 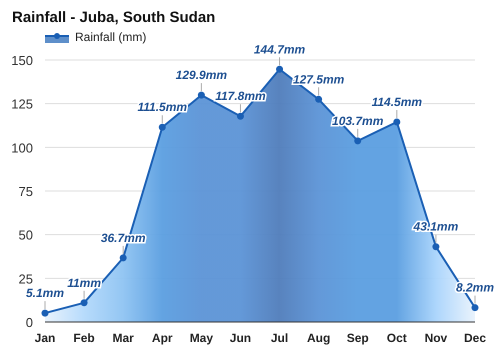 I want to click on y-tick-label: 100, so click(x=22, y=148).